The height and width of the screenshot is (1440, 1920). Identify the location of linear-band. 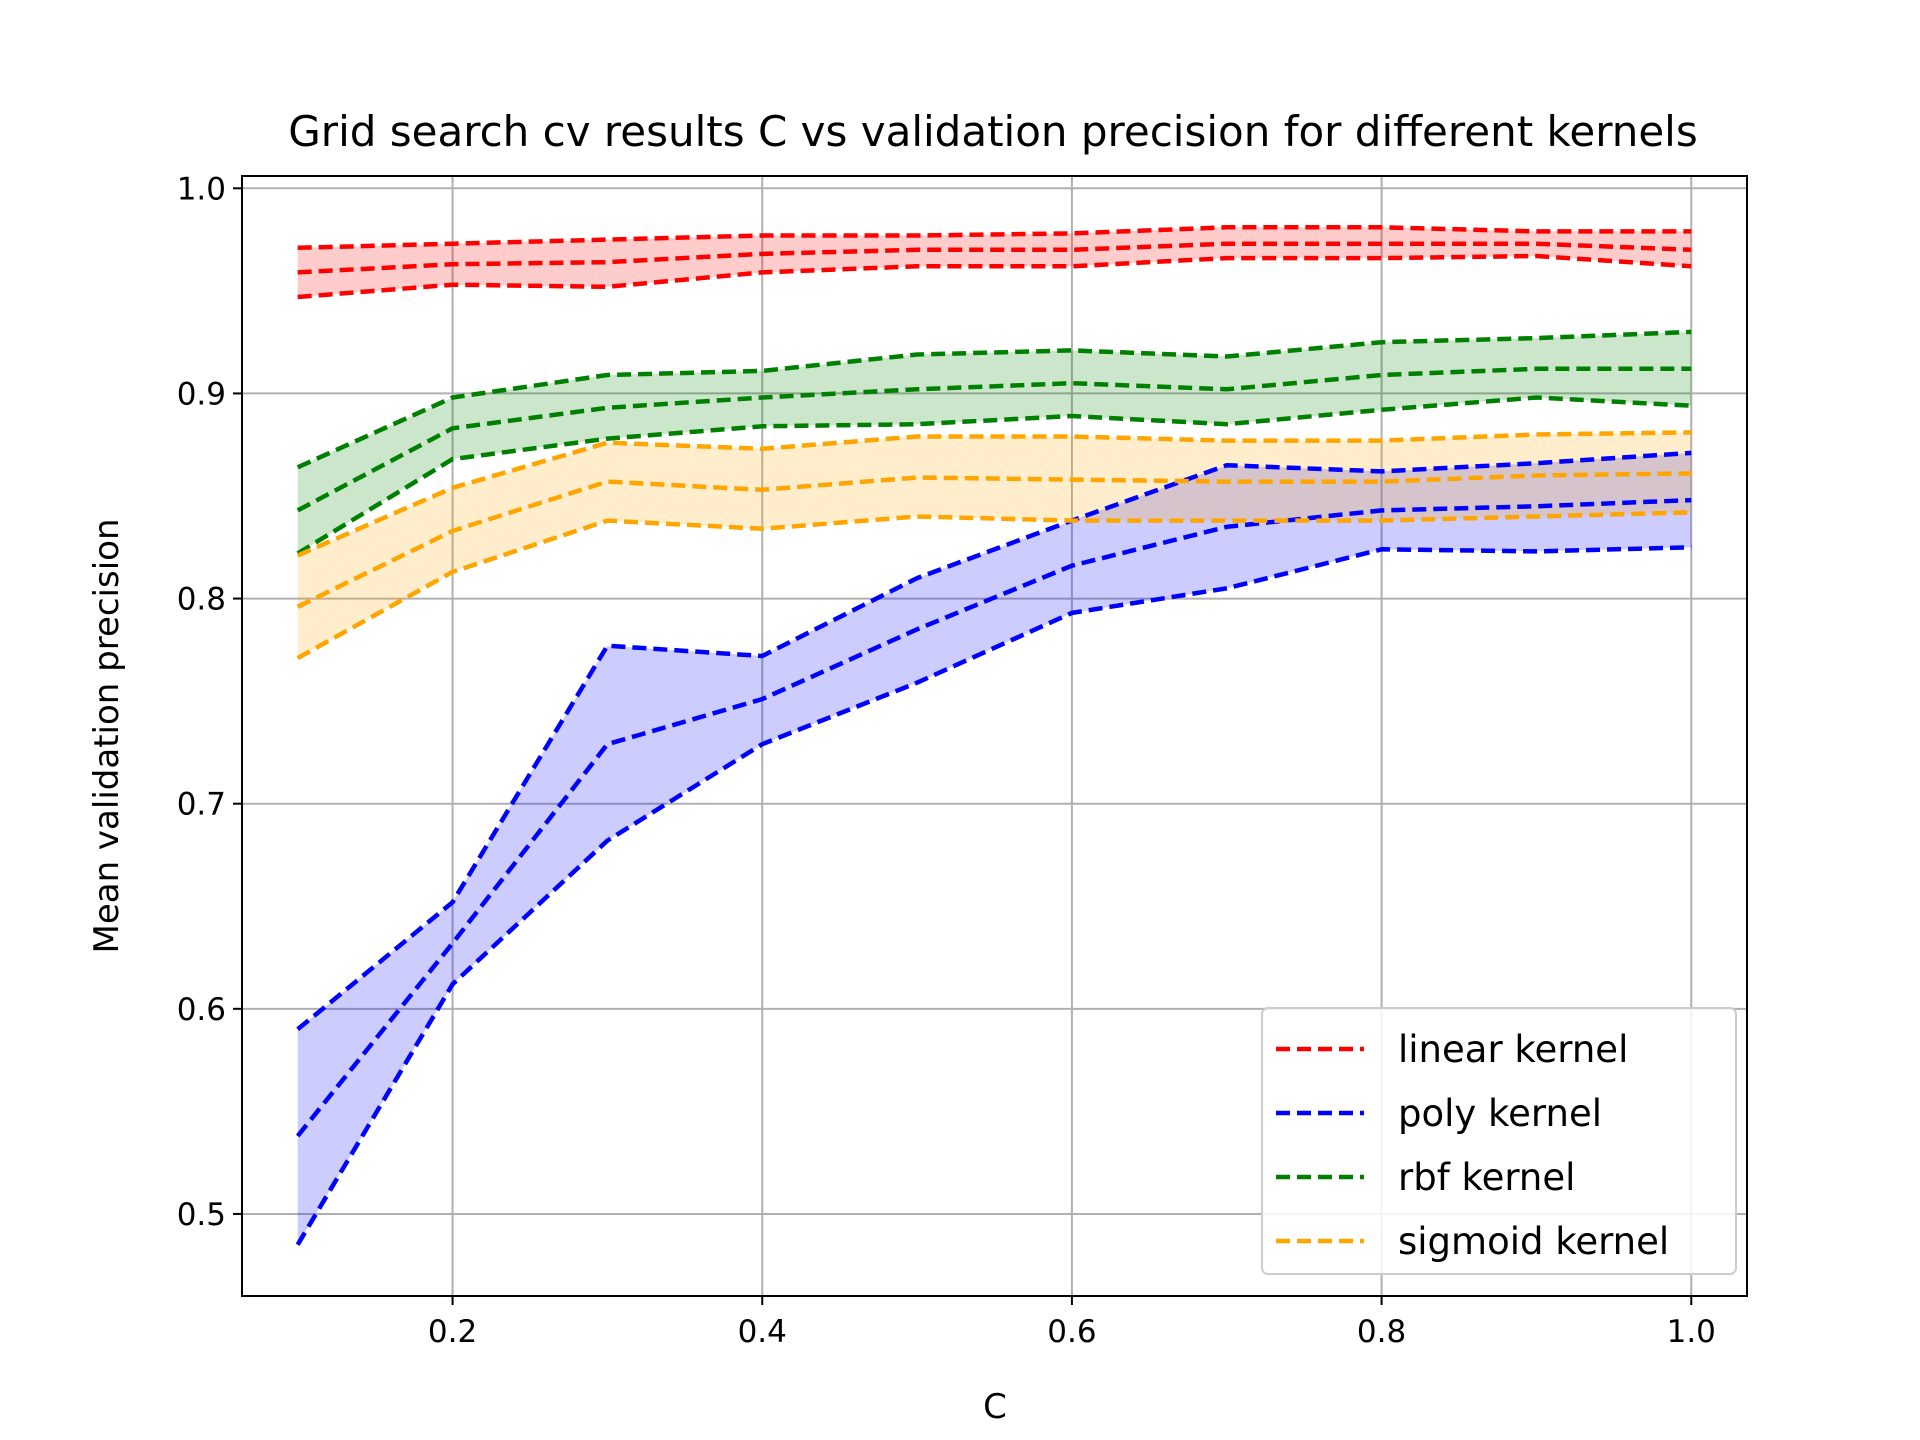
(994, 262).